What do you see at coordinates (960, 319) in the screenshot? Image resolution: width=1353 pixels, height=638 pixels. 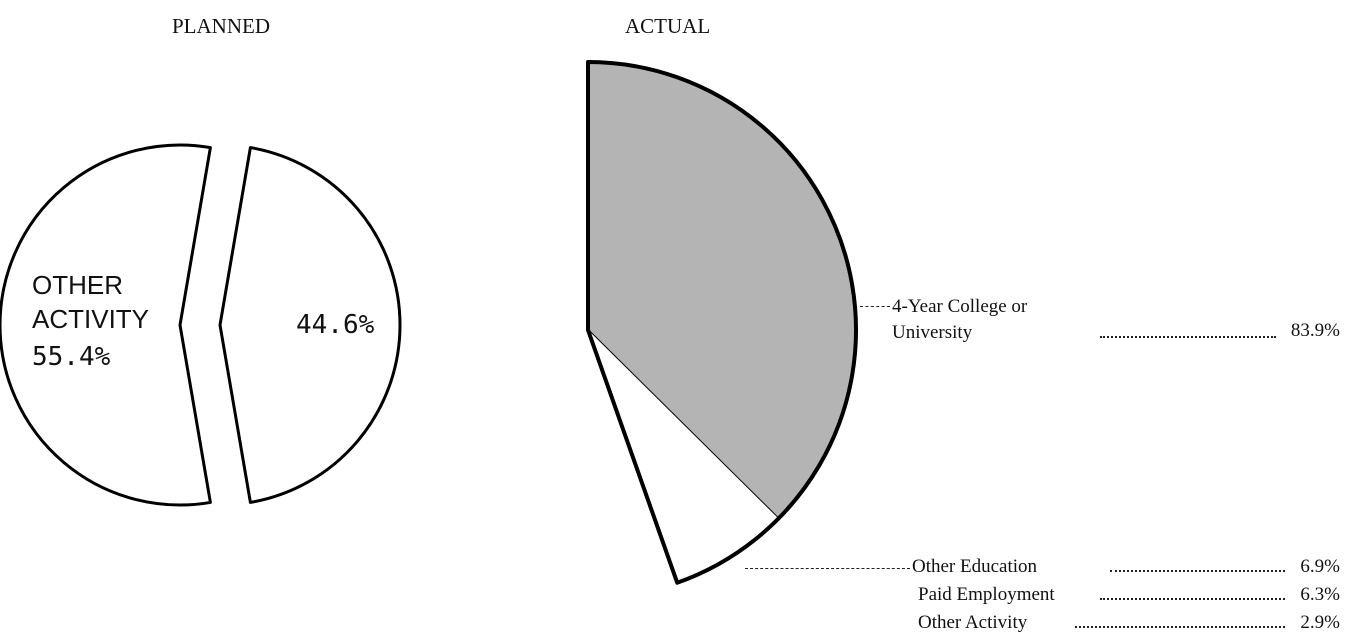 I see `slice-label: 4-Year College or University` at bounding box center [960, 319].